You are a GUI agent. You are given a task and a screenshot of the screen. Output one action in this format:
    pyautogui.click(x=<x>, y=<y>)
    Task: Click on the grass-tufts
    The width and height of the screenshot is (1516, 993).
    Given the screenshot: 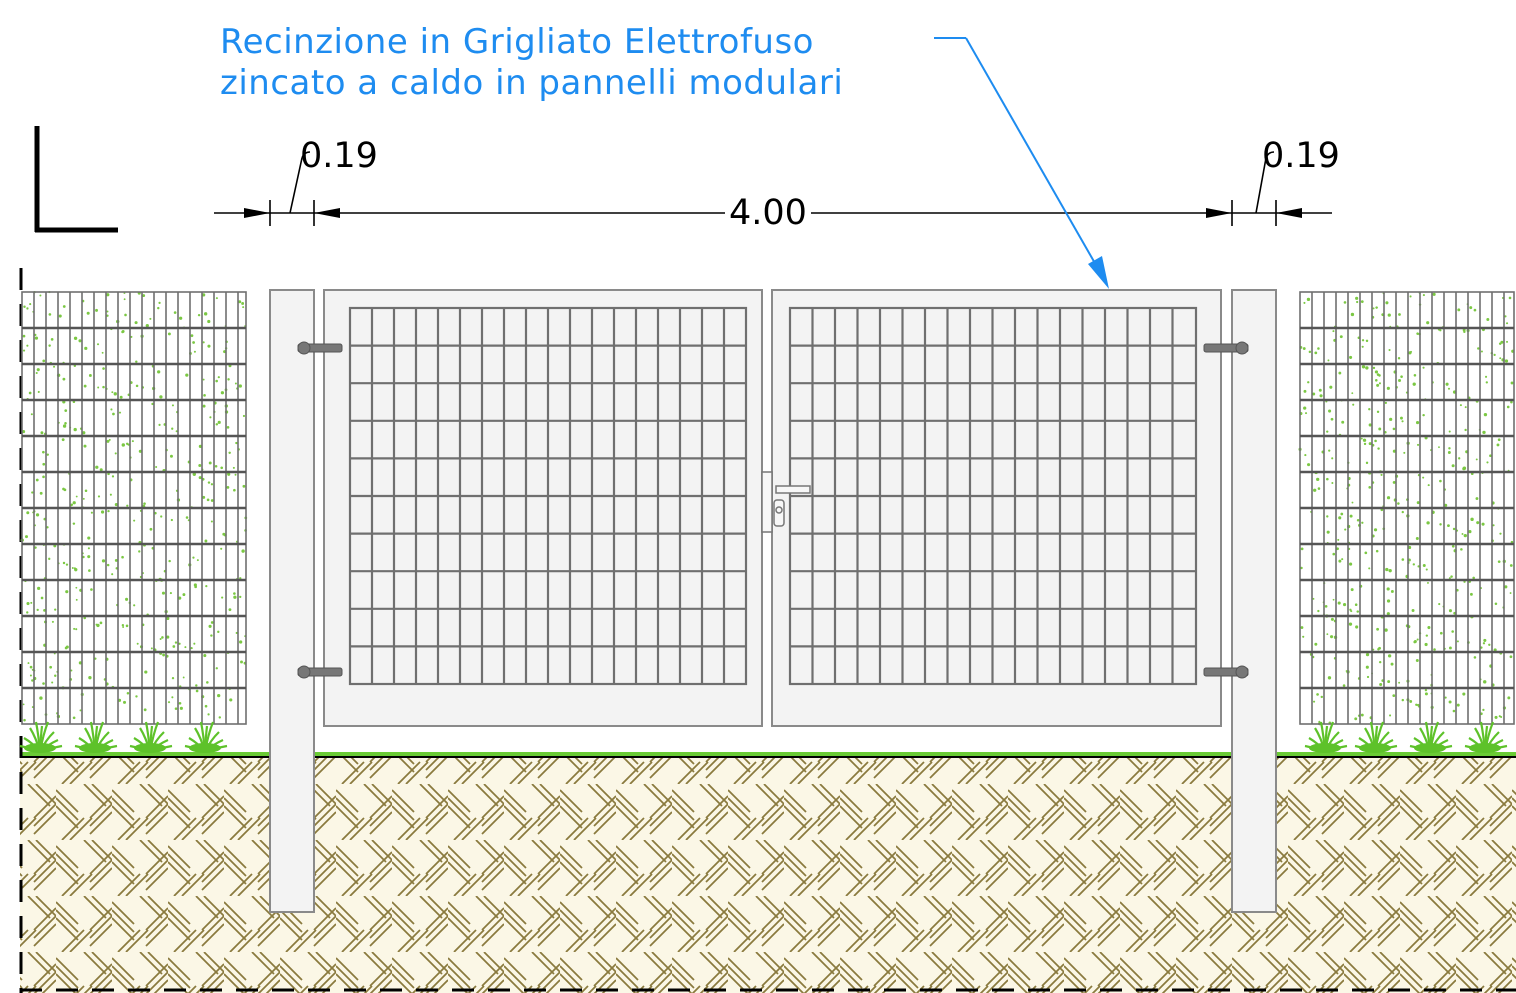 What is the action you would take?
    pyautogui.click(x=763, y=737)
    